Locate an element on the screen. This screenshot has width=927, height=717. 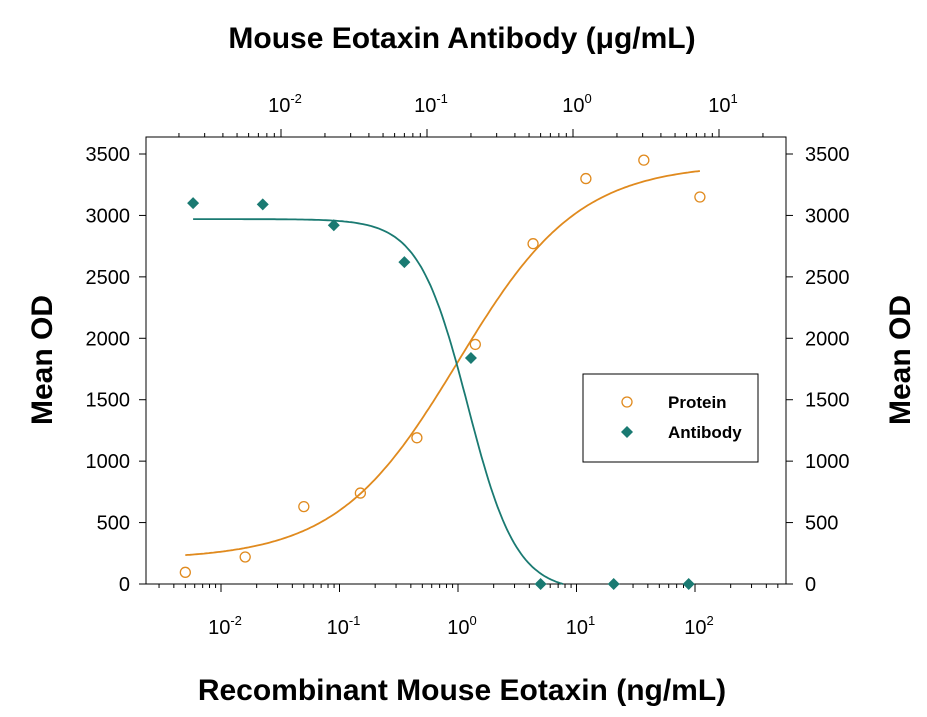
bottom-x-tick-label: 10² is located at coordinates (698, 626).